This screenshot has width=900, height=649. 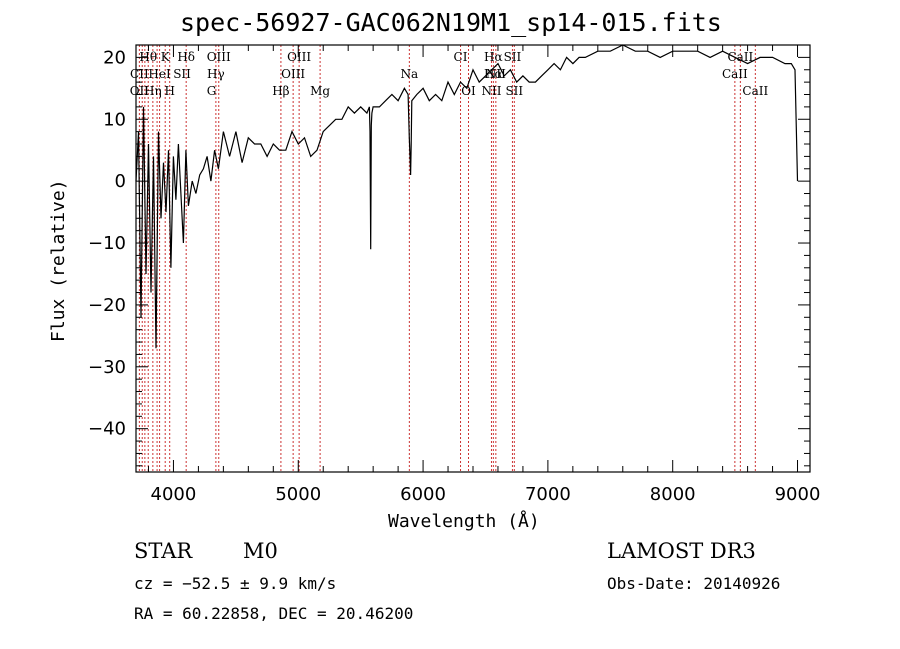 I want to click on spectral-line-label: OII, so click(x=140, y=91).